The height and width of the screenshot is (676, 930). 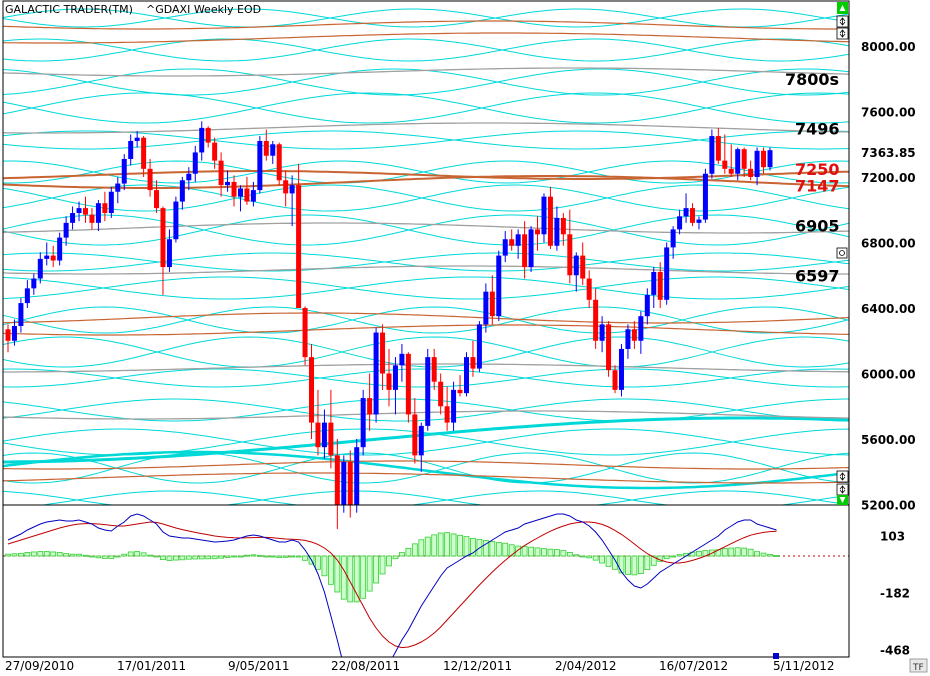 What do you see at coordinates (842, 476) in the screenshot?
I see `scroll-bottom-up-button` at bounding box center [842, 476].